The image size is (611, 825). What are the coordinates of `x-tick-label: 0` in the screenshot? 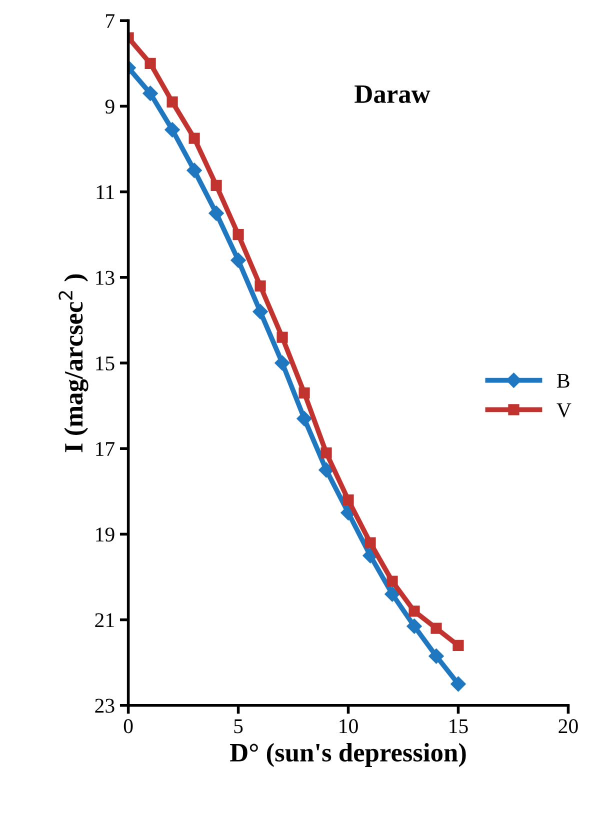 It's located at (128, 726).